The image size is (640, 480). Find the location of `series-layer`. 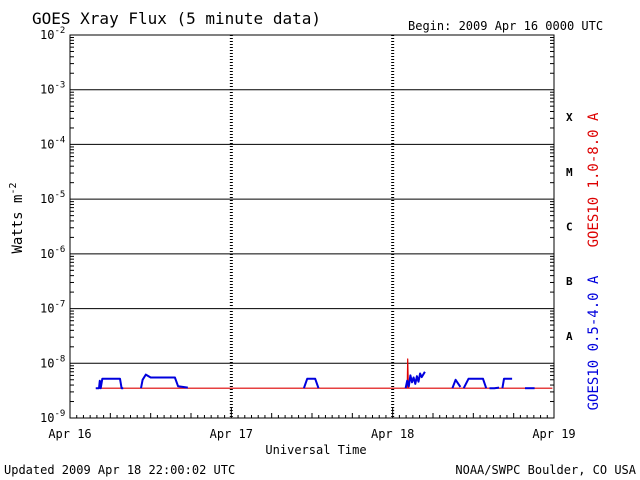

series-layer is located at coordinates (324, 374).